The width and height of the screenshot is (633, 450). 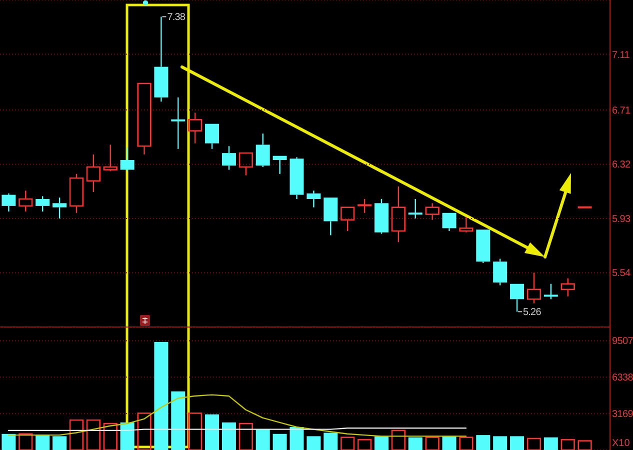 What do you see at coordinates (621, 110) in the screenshot?
I see `y-tick-label: 6.71` at bounding box center [621, 110].